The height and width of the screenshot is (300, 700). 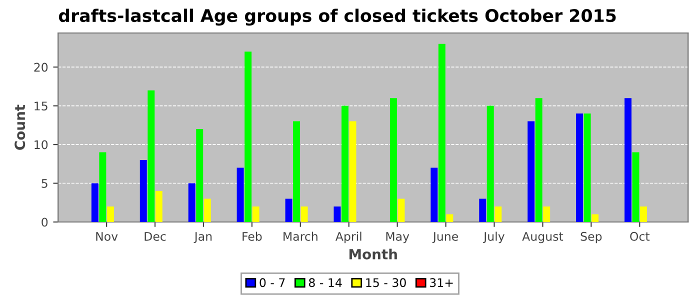 What do you see at coordinates (20, 127) in the screenshot?
I see `y-axis-title: Count` at bounding box center [20, 127].